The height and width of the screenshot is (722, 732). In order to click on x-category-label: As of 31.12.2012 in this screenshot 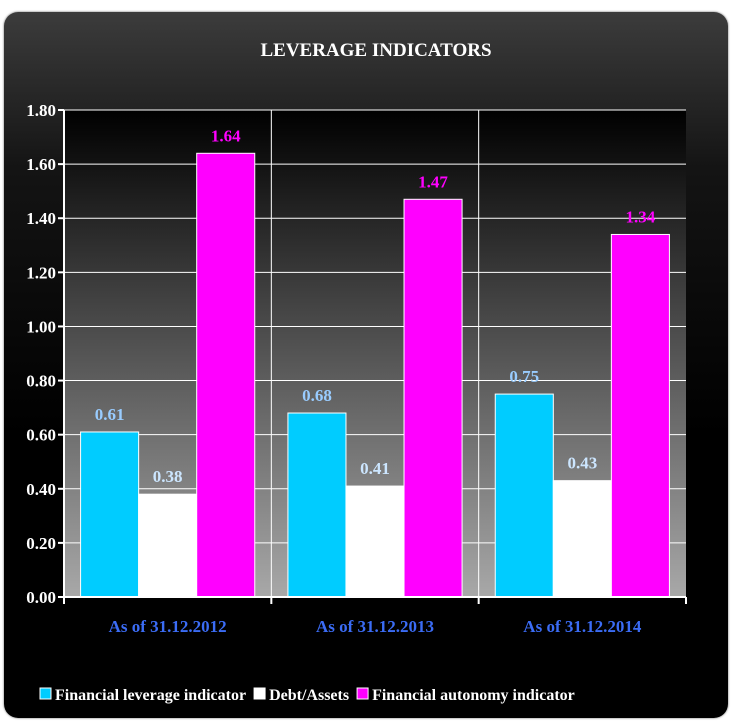, I will do `click(168, 626)`.